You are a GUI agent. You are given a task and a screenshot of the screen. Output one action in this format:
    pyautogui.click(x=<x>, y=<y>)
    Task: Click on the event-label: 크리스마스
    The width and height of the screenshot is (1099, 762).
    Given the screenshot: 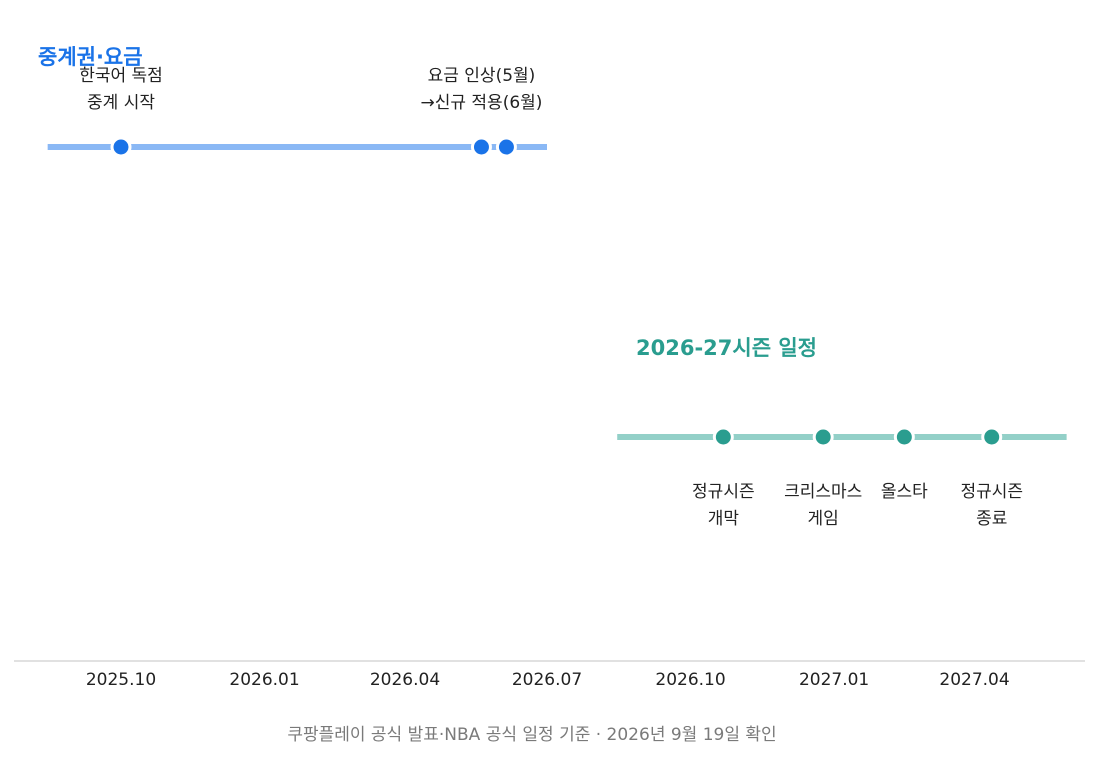 What is the action you would take?
    pyautogui.click(x=823, y=492)
    